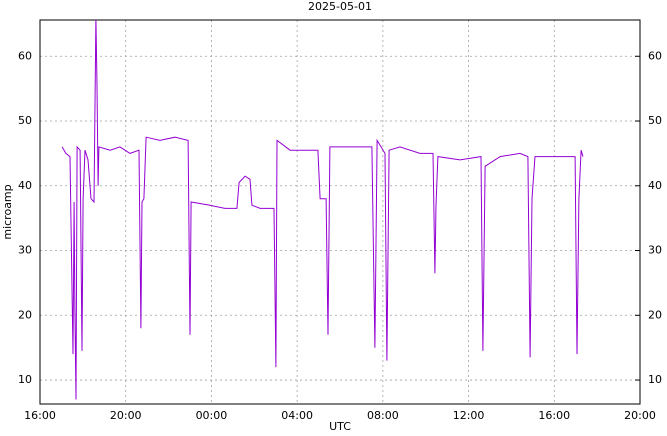  Describe the element at coordinates (297, 415) in the screenshot. I see `x-tick-label: 04:00` at that location.